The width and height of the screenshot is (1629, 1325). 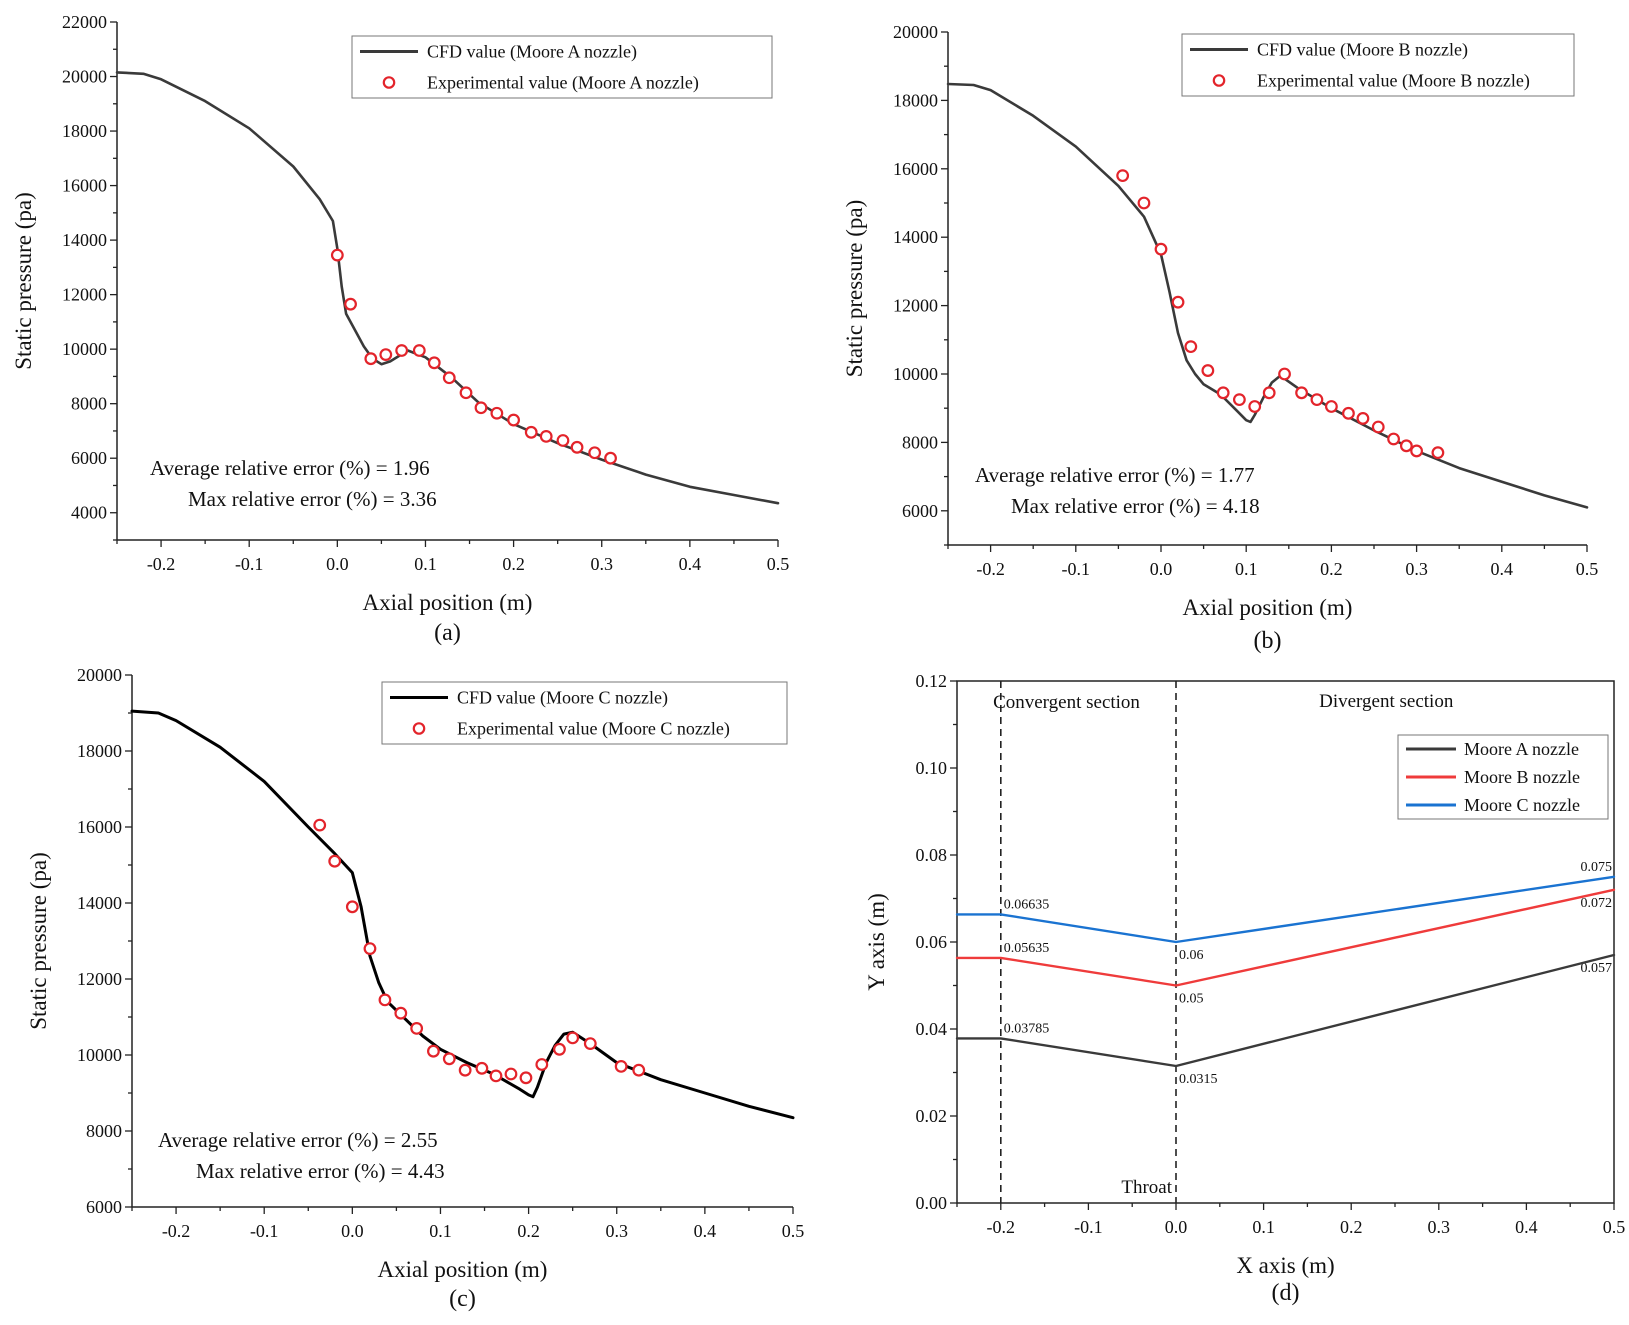 What do you see at coordinates (1597, 968) in the screenshot?
I see `point-value-label: 0.057` at bounding box center [1597, 968].